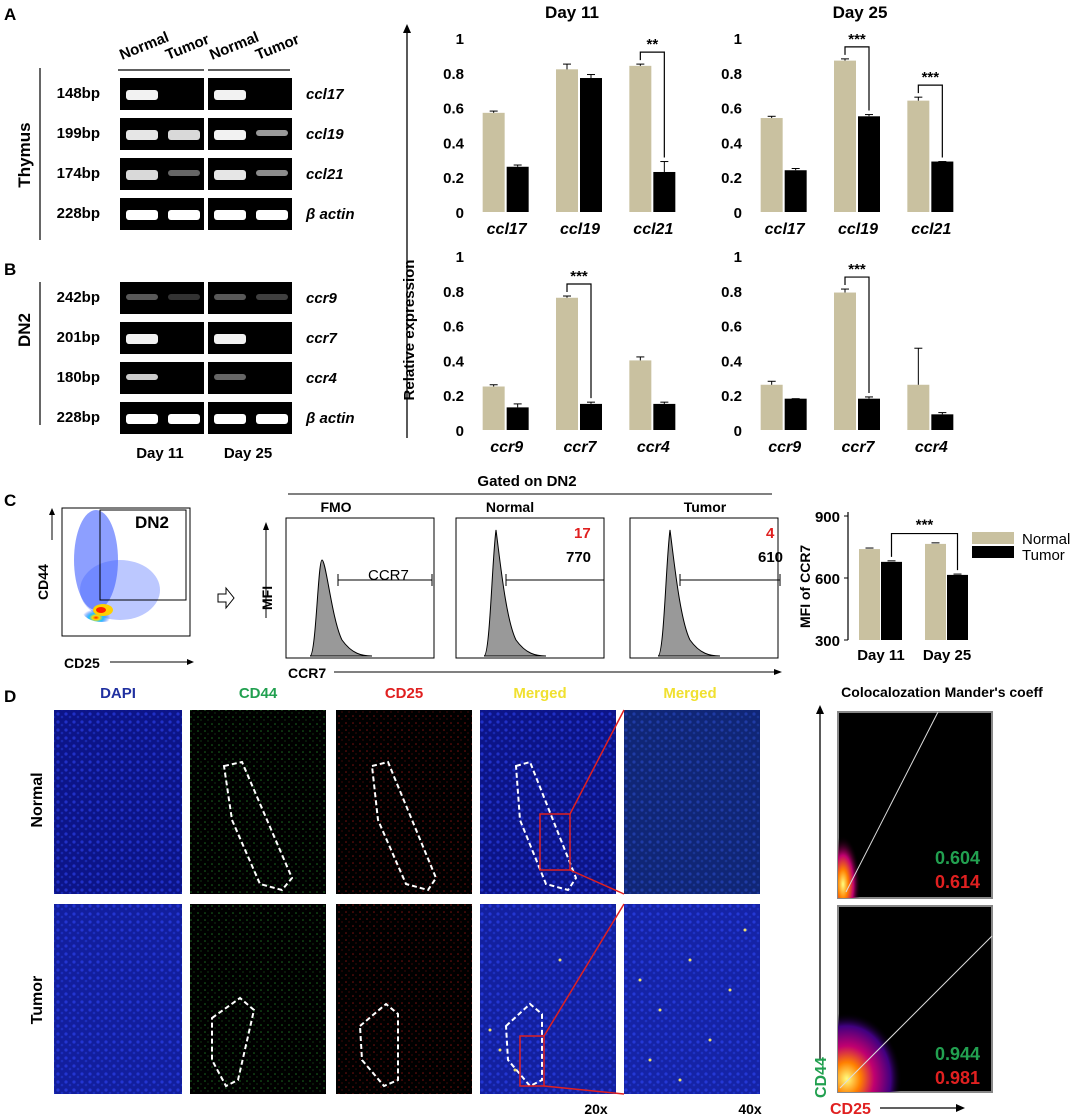 Image resolution: width=1084 pixels, height=1119 pixels. I want to click on img-dapi-normal, so click(118, 802).